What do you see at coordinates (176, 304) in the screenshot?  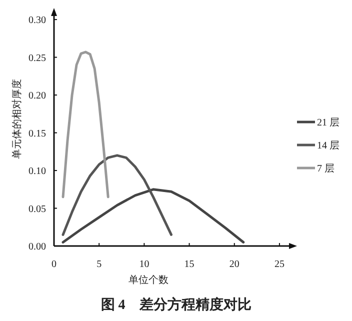 I see `text: 图 4 差分方程精度对比` at bounding box center [176, 304].